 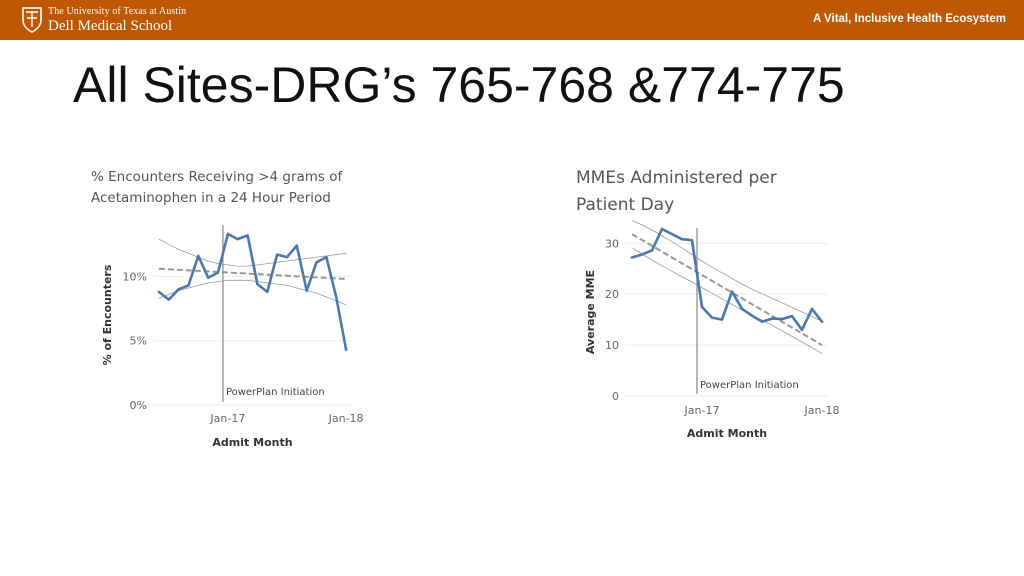 I want to click on chart-title-line: Patient Day, so click(x=625, y=205).